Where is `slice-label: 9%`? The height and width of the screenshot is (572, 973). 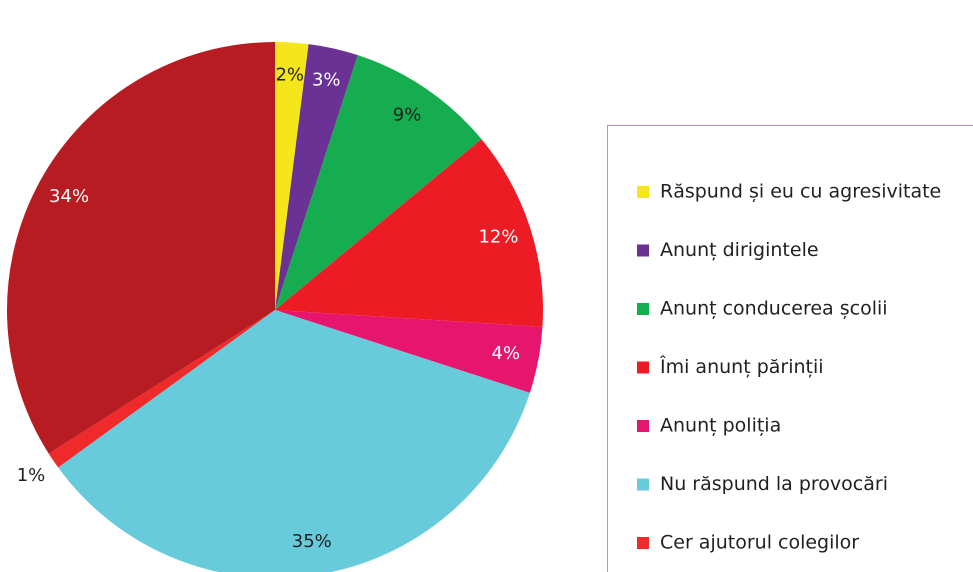 slice-label: 9% is located at coordinates (407, 115).